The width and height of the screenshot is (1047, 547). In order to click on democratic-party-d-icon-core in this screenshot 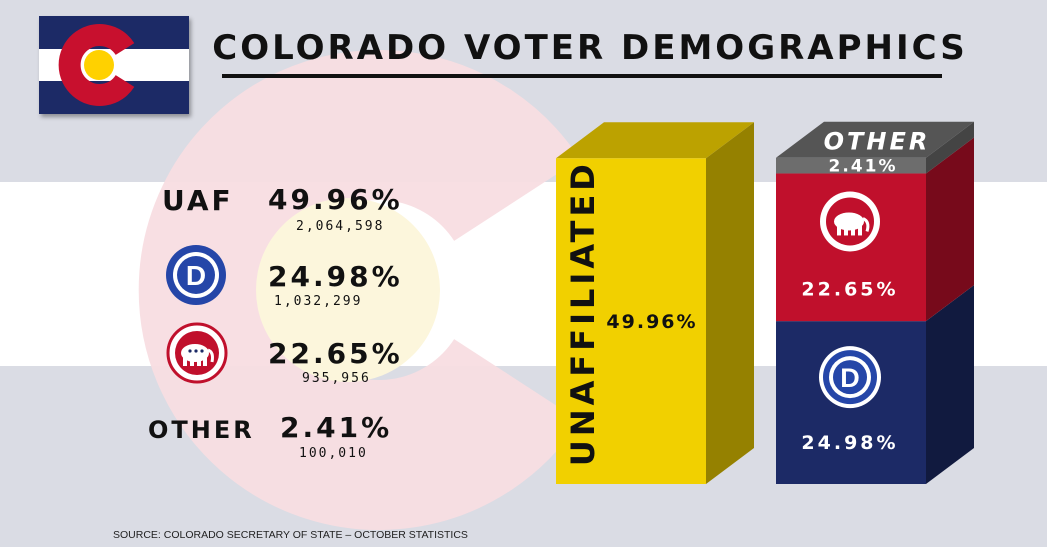, I will do `click(850, 377)`.